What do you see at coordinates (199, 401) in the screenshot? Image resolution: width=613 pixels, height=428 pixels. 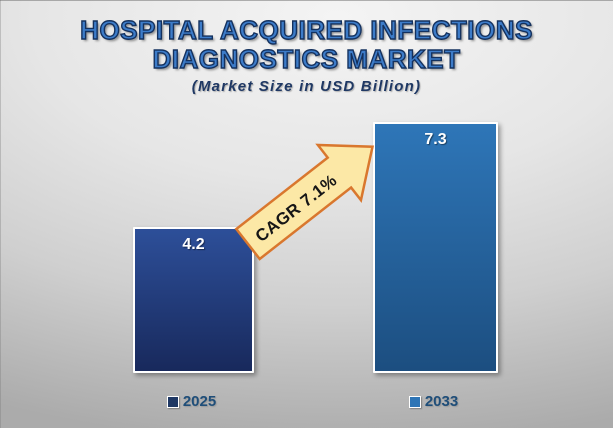 I see `legend-label-2025: 2025` at bounding box center [199, 401].